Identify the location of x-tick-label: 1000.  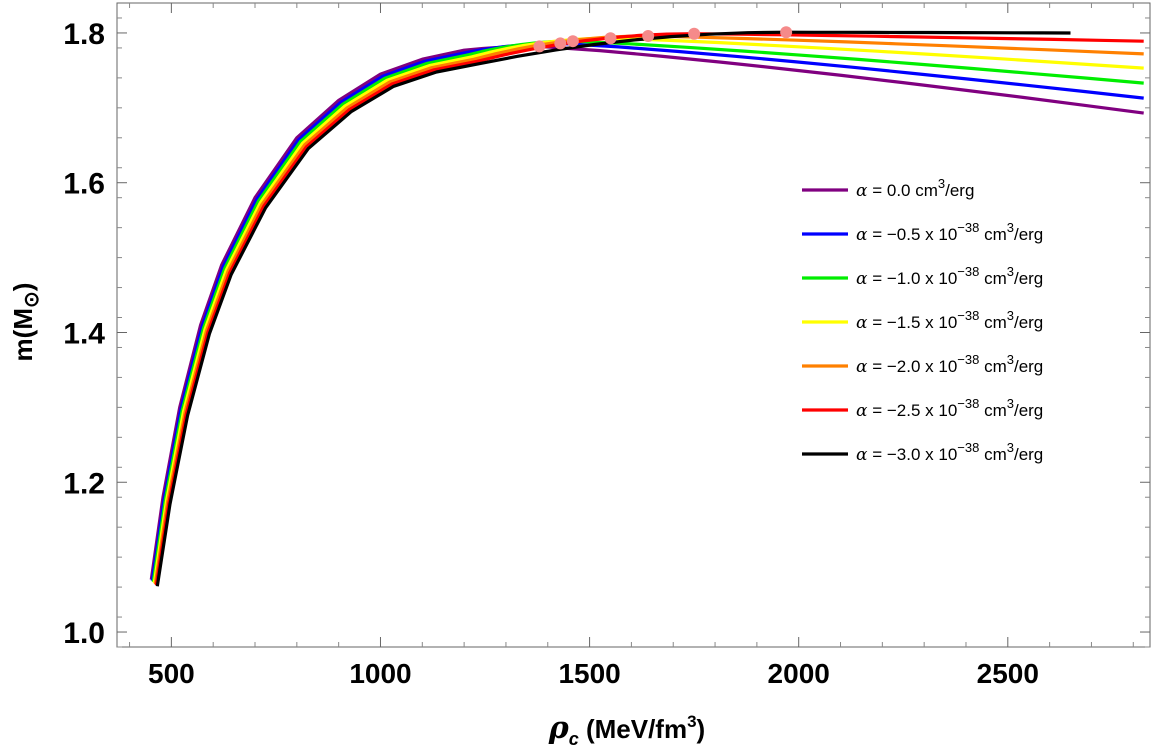
(380, 673).